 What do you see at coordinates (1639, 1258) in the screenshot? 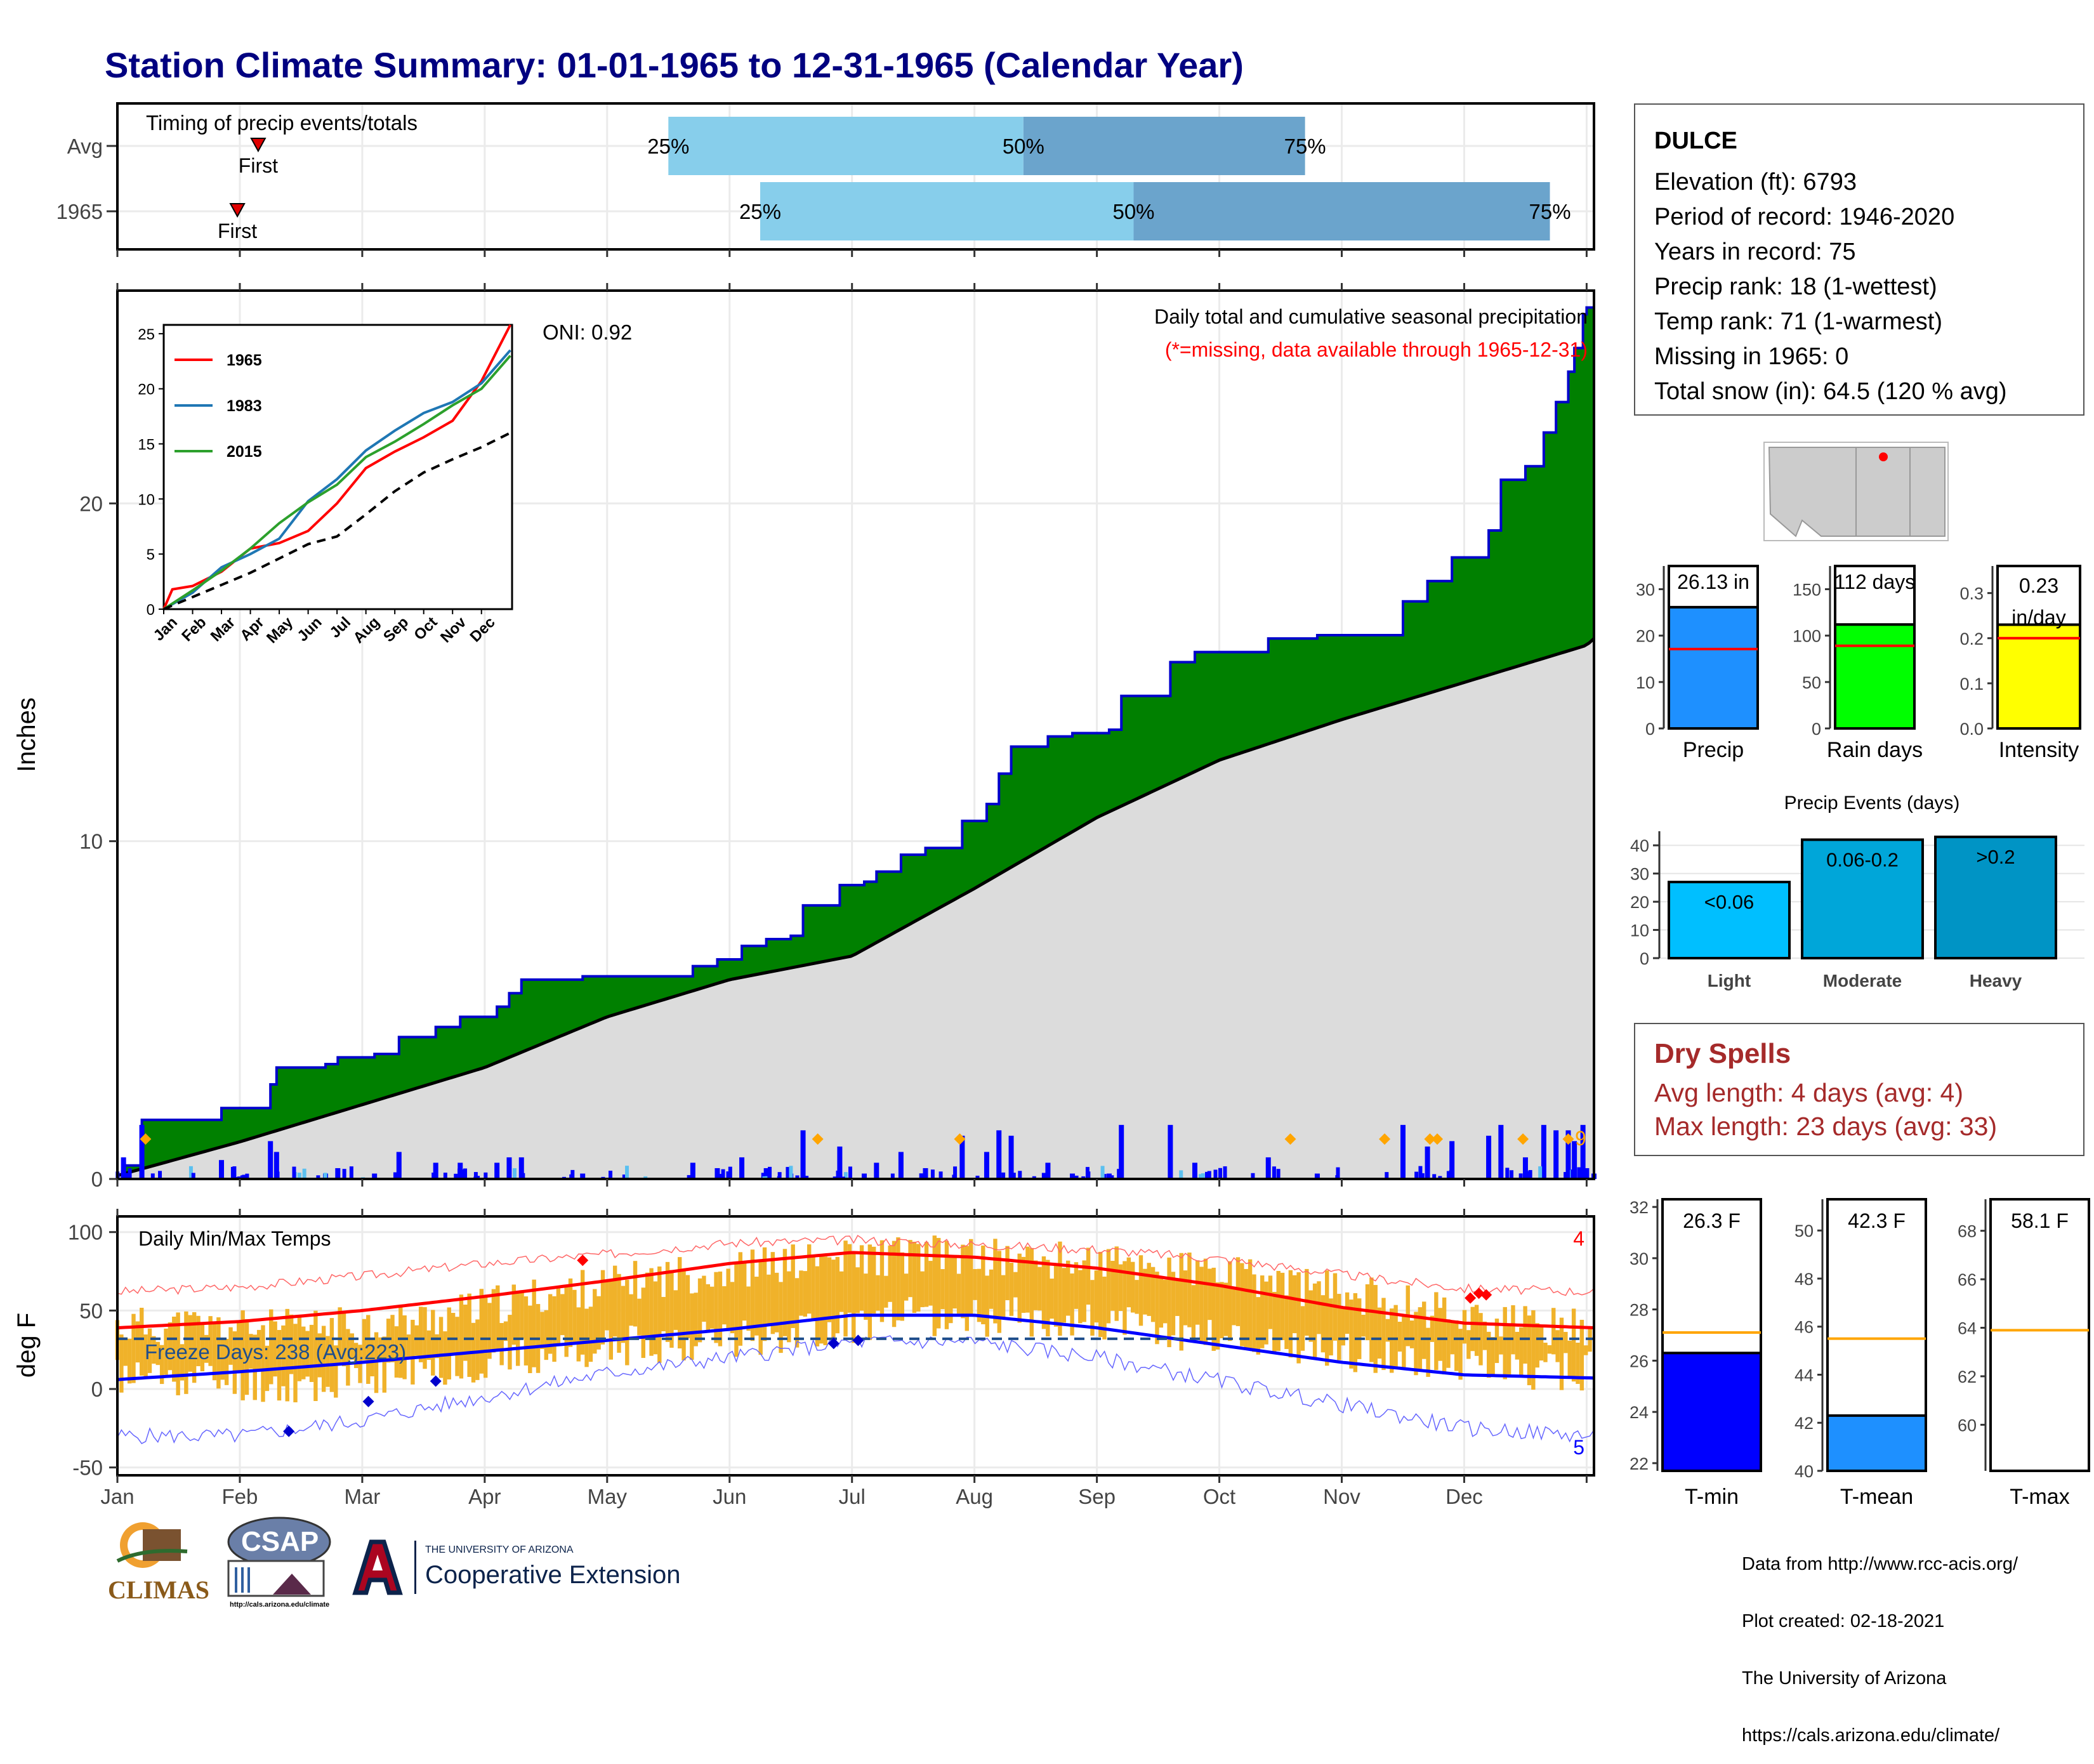
I see `temp-summary-ytick-label: 30` at bounding box center [1639, 1258].